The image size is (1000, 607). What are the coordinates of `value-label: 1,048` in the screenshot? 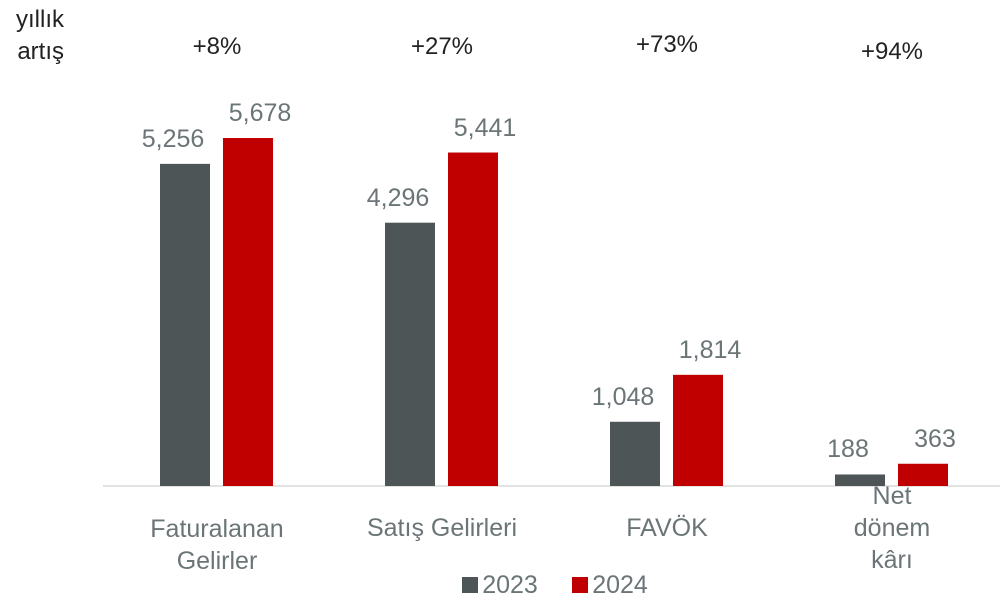 It's located at (623, 396).